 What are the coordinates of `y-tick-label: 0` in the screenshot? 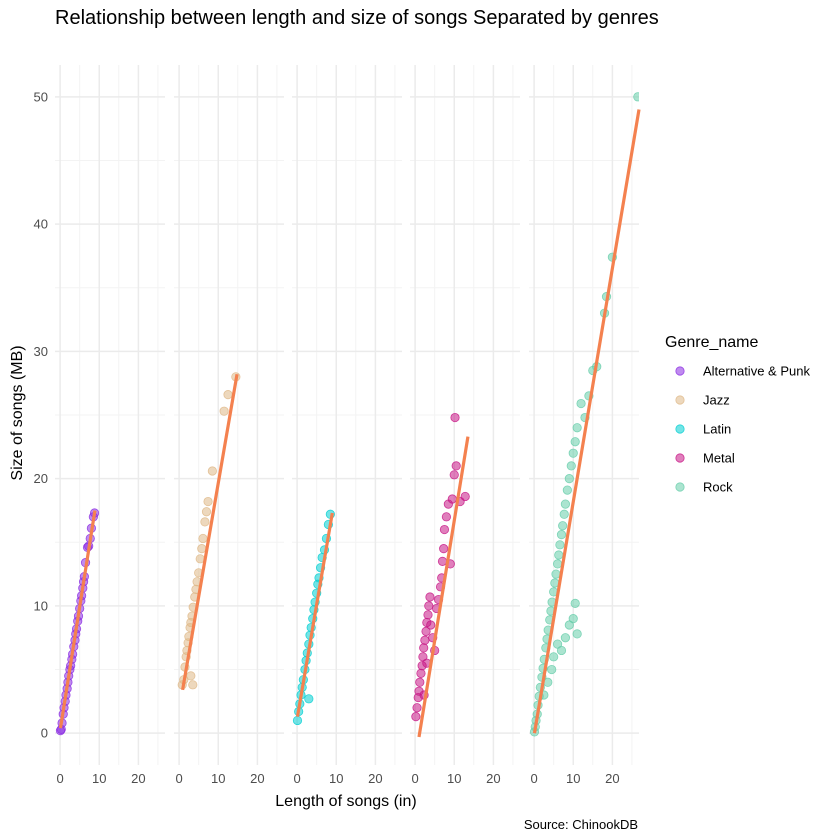 It's located at (44, 733).